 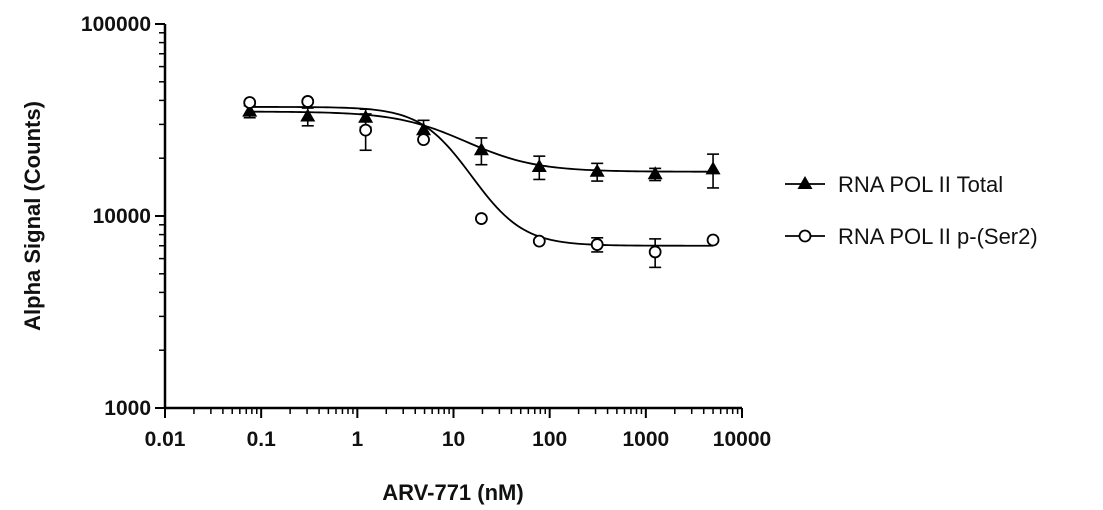 What do you see at coordinates (453, 439) in the screenshot?
I see `x-tick-label: 10` at bounding box center [453, 439].